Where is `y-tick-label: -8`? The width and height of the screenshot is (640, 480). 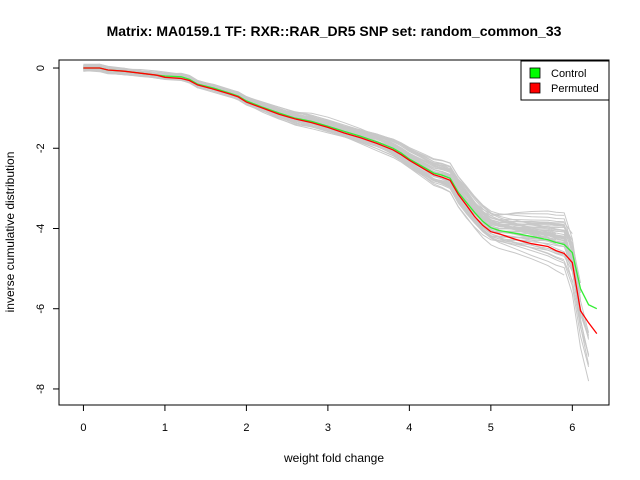 y-tick-label: -8 is located at coordinates (41, 389).